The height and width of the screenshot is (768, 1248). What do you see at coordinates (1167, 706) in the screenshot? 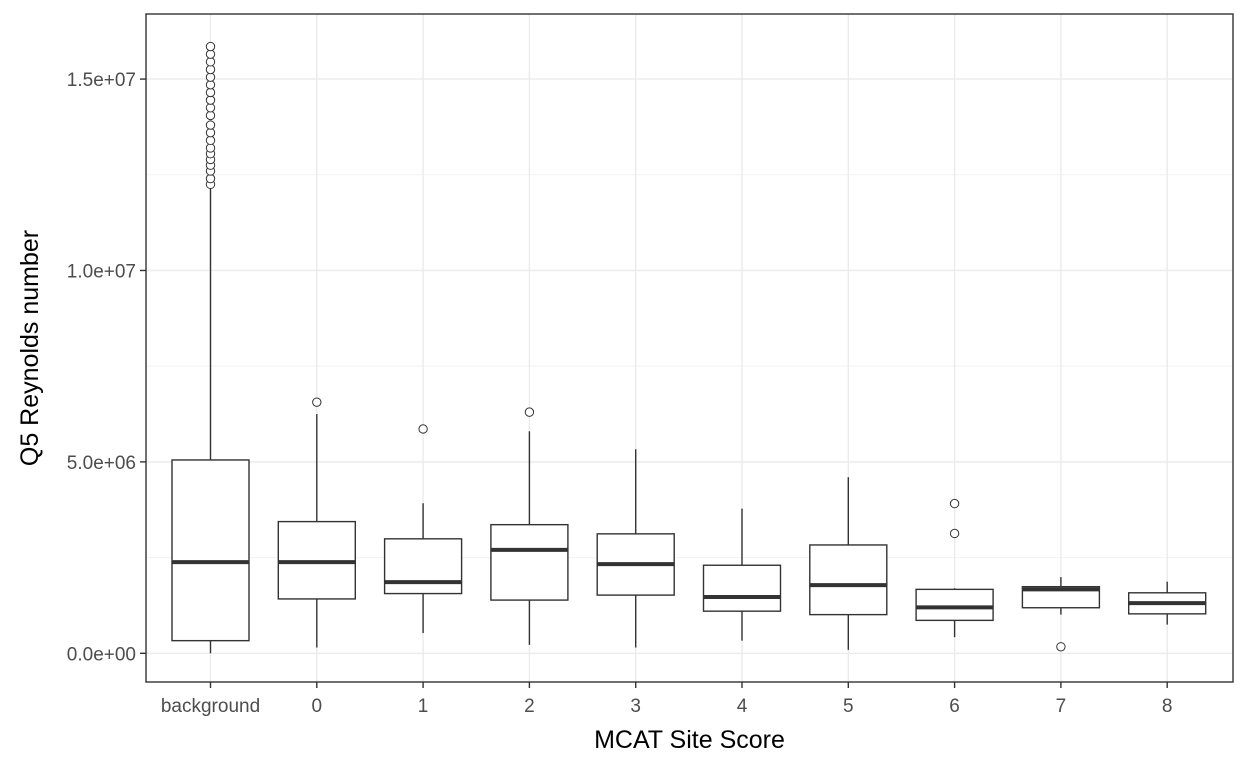
I see `x-tick-label: 8` at bounding box center [1167, 706].